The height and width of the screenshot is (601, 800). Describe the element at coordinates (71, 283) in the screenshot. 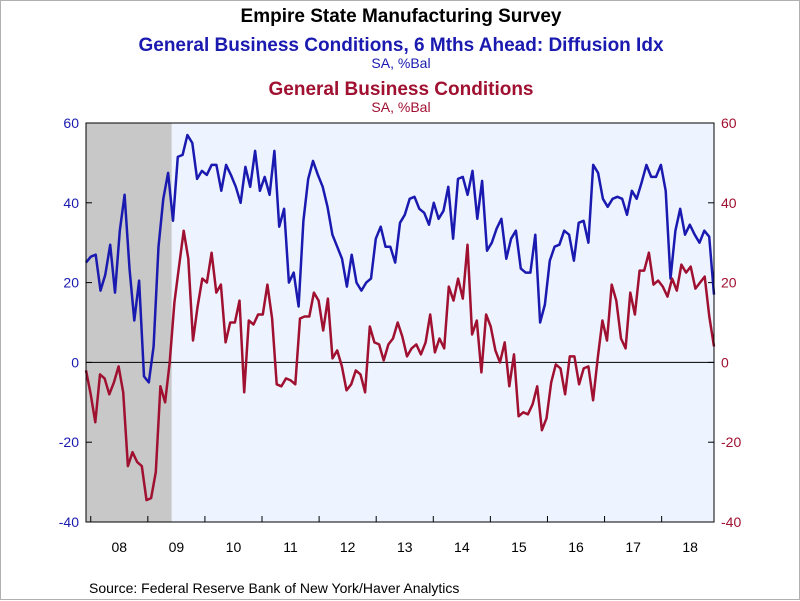

I see `left-tick-label: 20` at that location.